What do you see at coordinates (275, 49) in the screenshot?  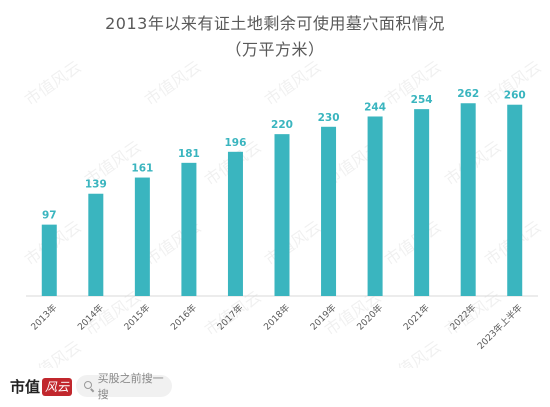 I see `chart-subtitle: （万平方米）` at bounding box center [275, 49].